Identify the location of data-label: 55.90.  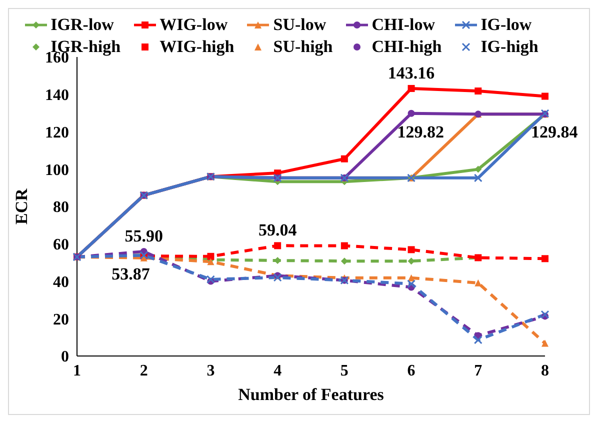
(143, 236).